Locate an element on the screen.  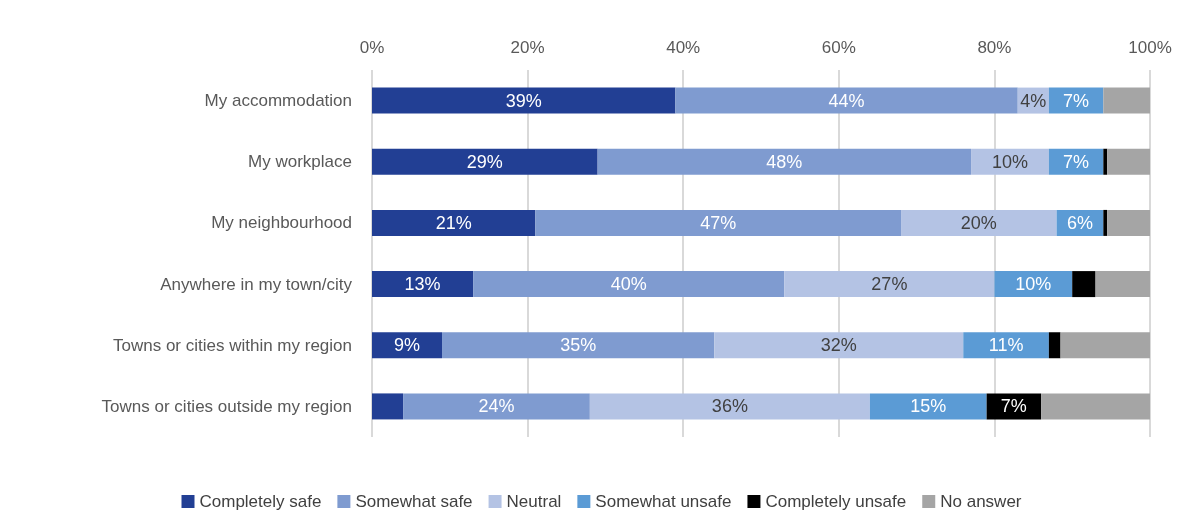
data-label: 29% is located at coordinates (484, 161).